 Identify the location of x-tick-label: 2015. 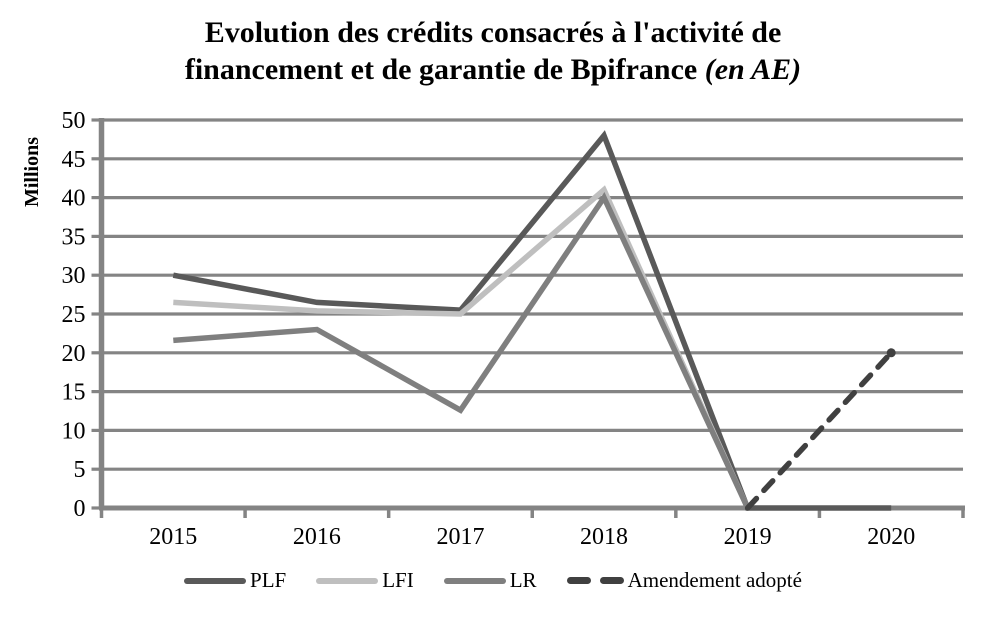
(173, 537).